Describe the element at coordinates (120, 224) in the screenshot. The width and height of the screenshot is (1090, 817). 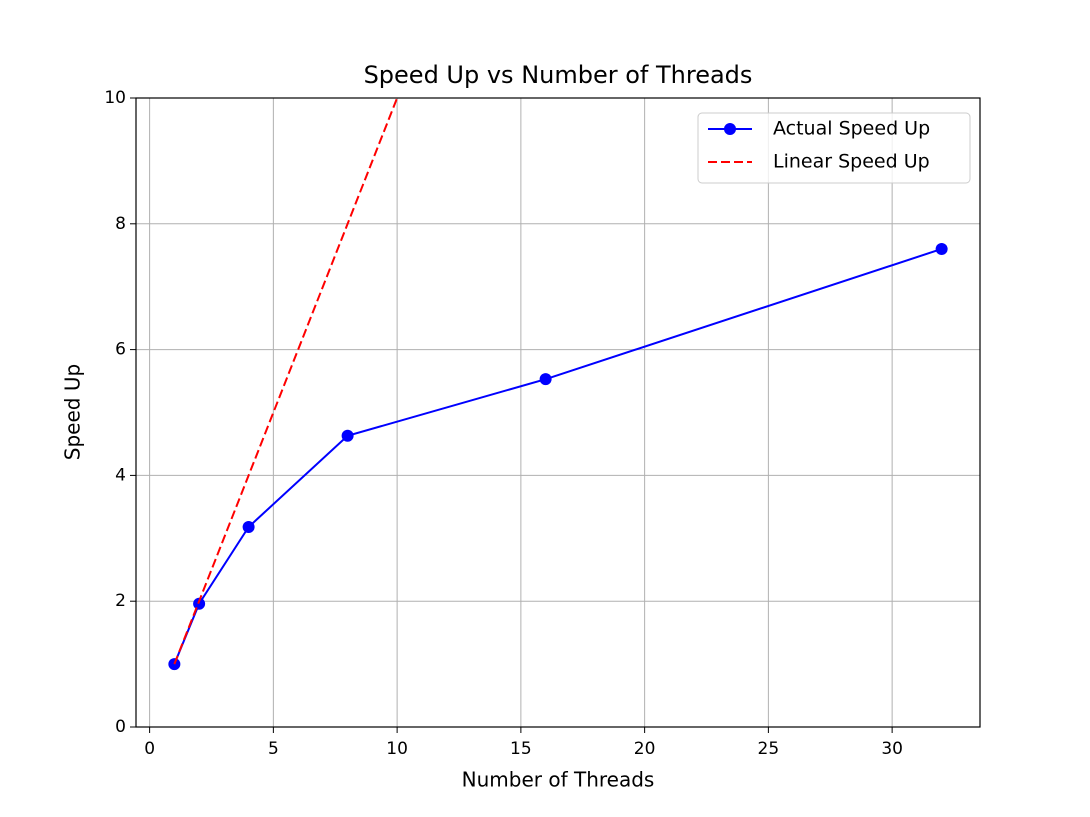
I see `y-tick-label: 8` at that location.